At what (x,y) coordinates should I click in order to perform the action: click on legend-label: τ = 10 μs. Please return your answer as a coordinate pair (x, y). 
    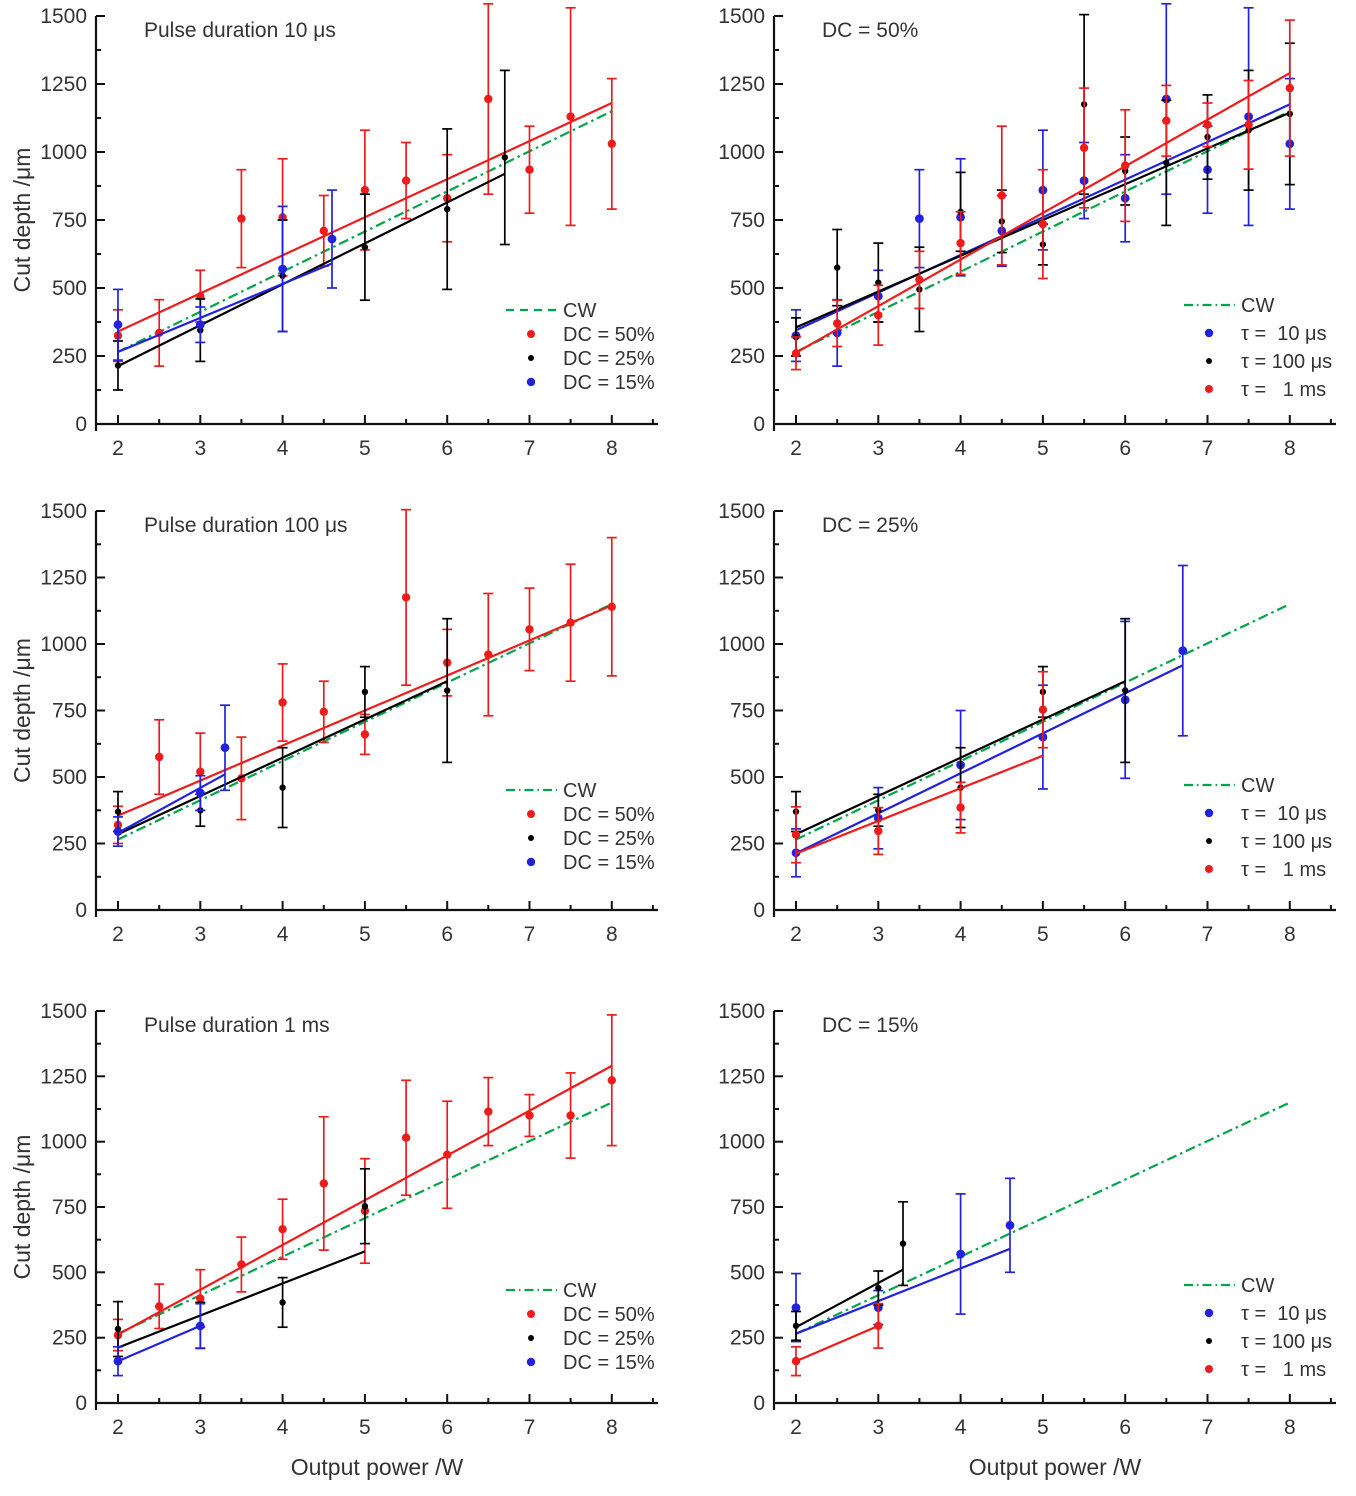
    Looking at the image, I should click on (1284, 334).